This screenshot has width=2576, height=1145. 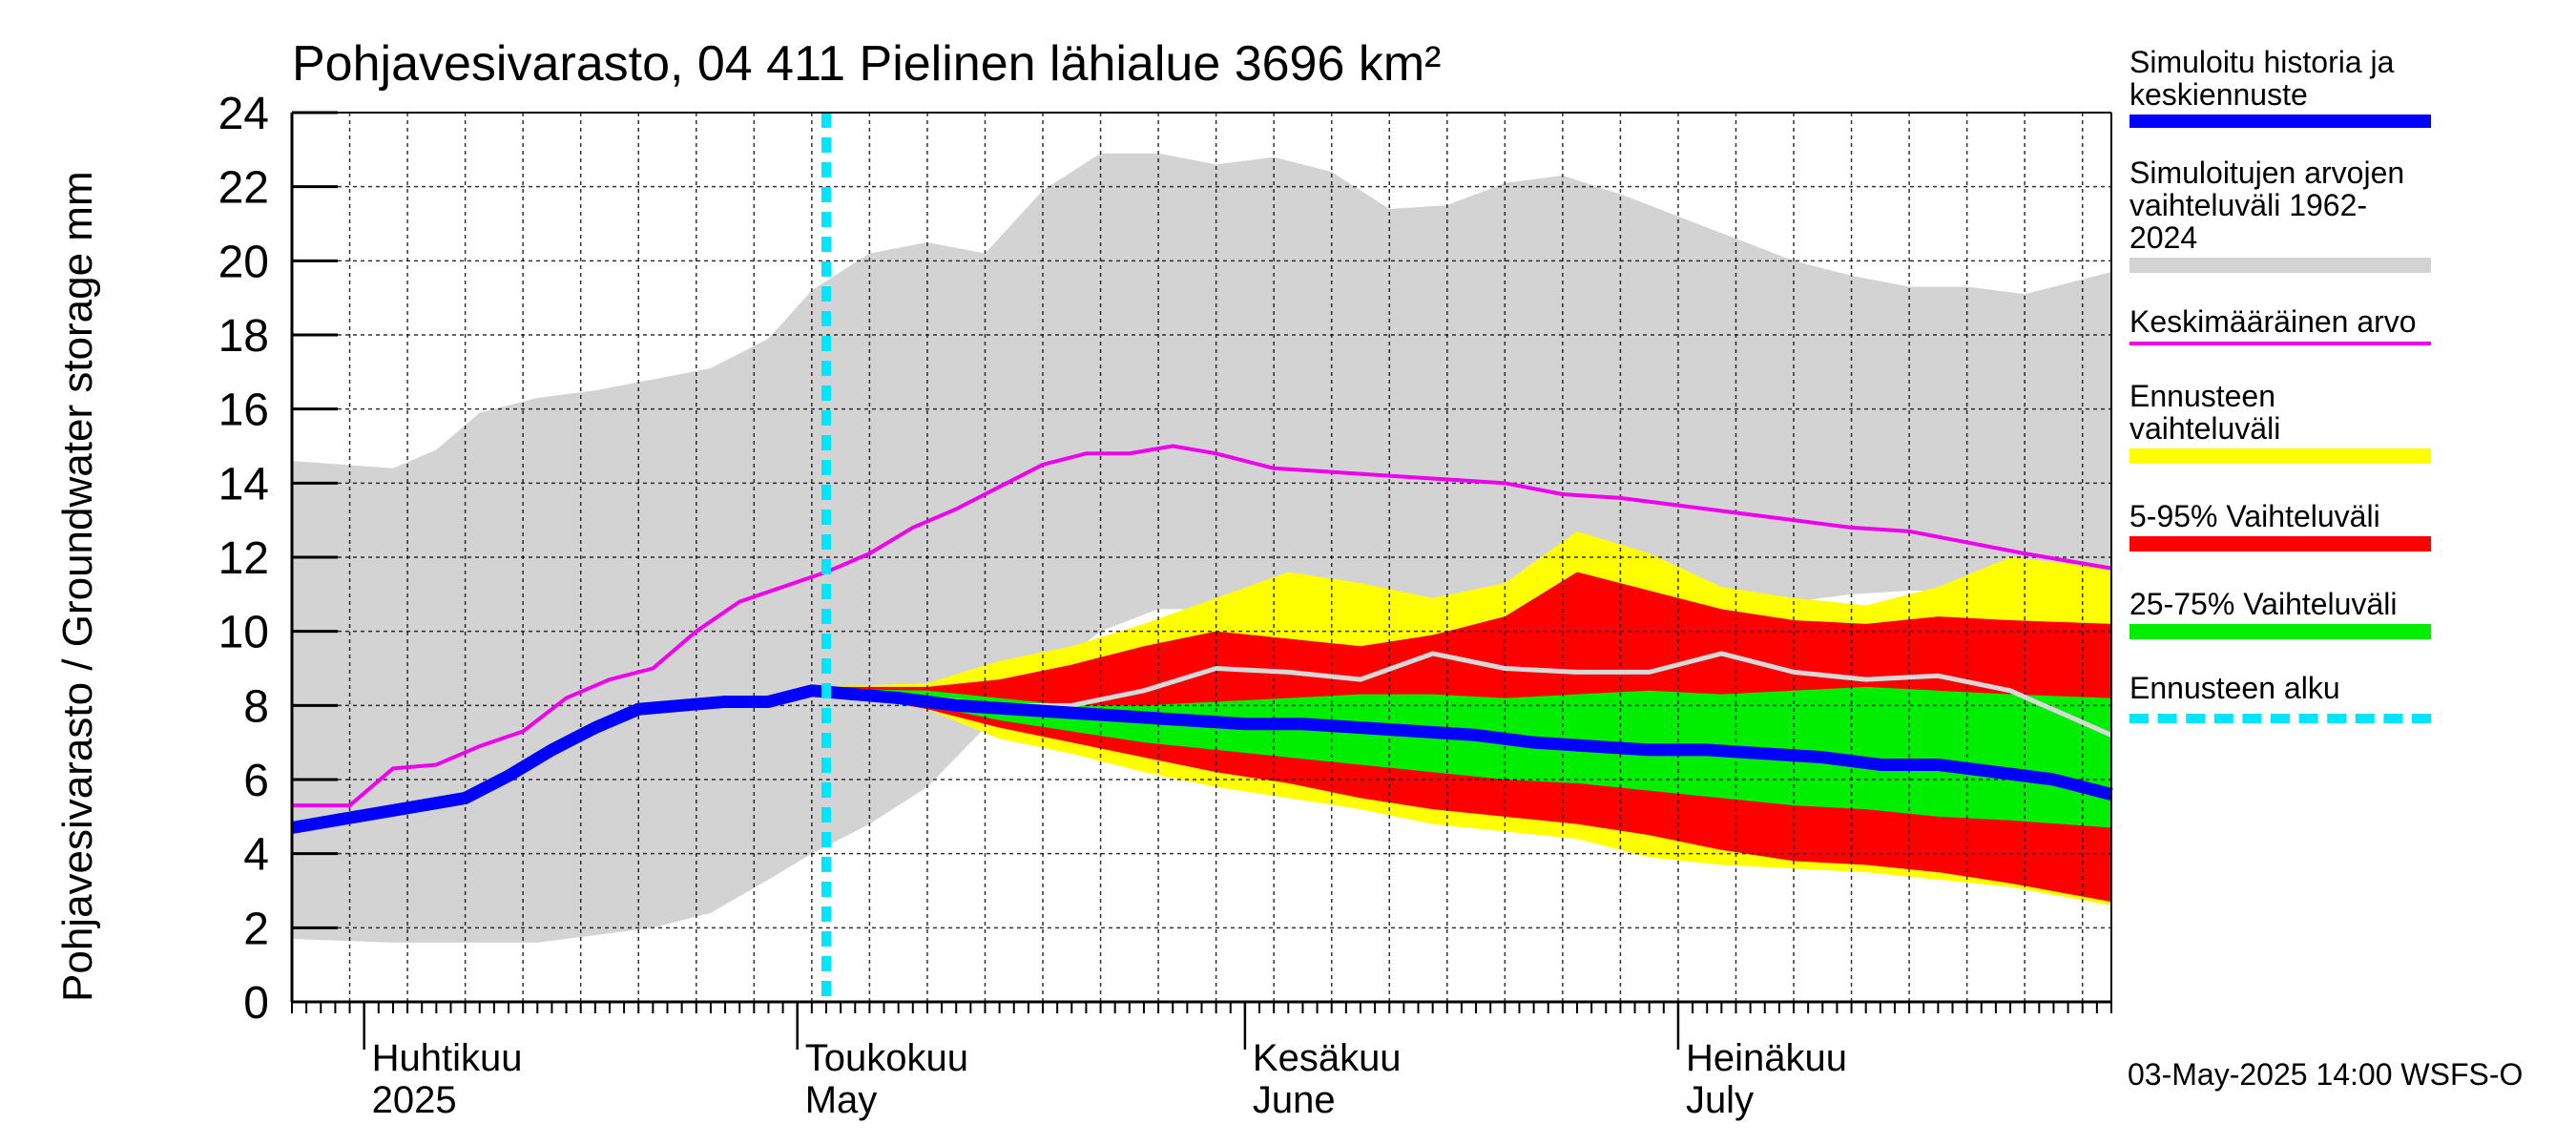 What do you see at coordinates (2282, 422) in the screenshot?
I see `legend-item-ennusteen-vaihteluv-li: Ennusteen vaihteluväli` at bounding box center [2282, 422].